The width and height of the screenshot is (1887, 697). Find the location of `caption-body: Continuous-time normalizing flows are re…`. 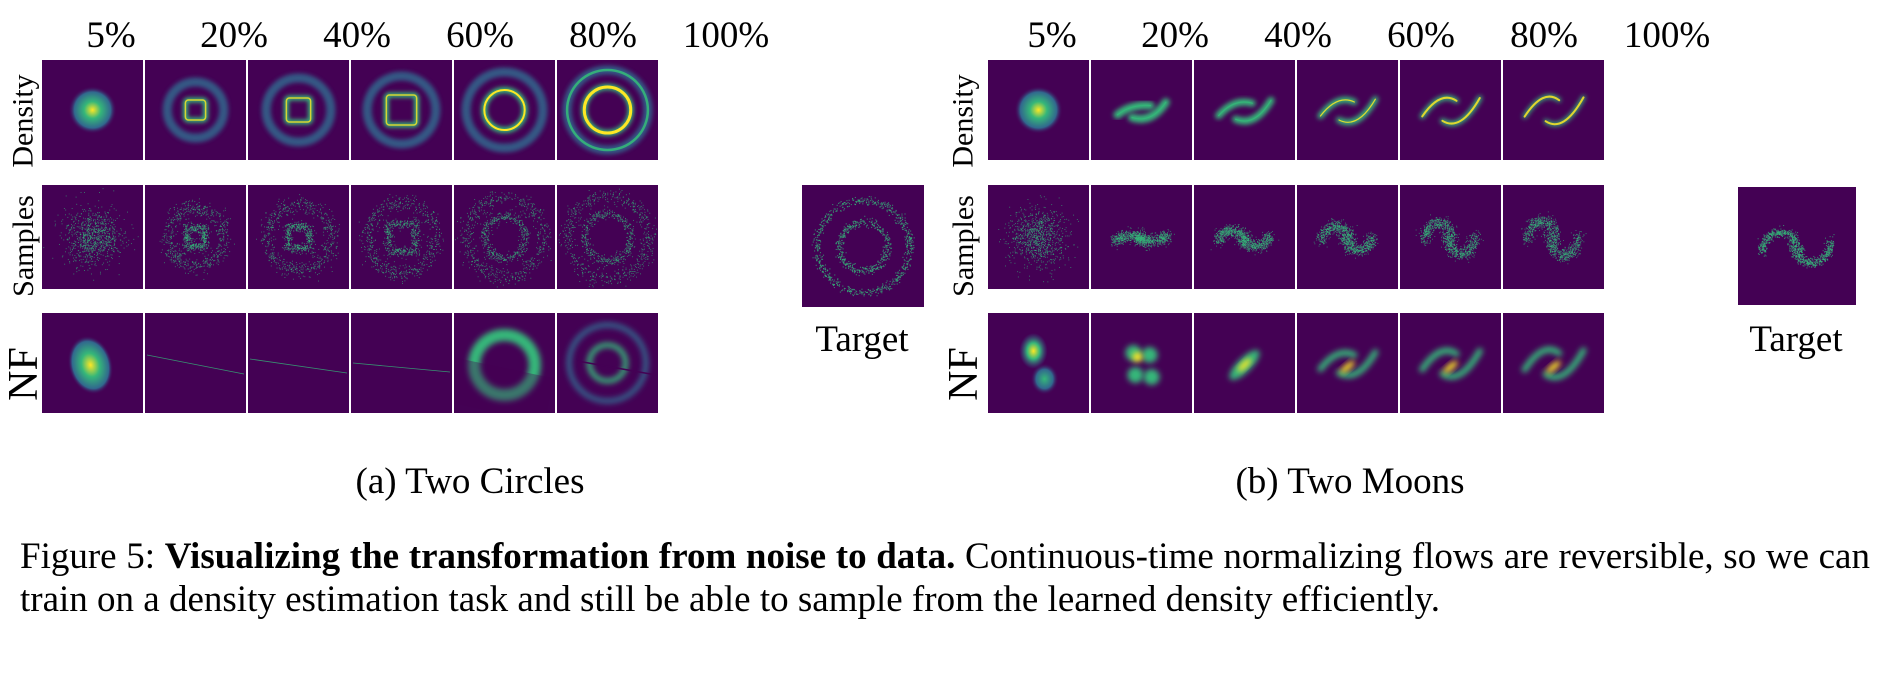

caption-body: Continuous-time normalizing flows are re… is located at coordinates (945, 578).